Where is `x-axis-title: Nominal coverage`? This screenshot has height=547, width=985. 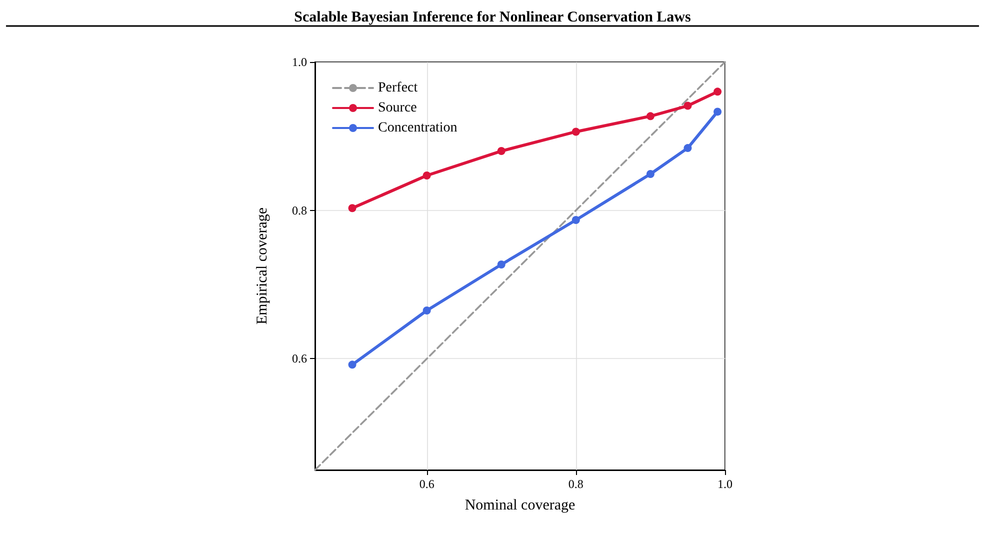 x-axis-title: Nominal coverage is located at coordinates (520, 506).